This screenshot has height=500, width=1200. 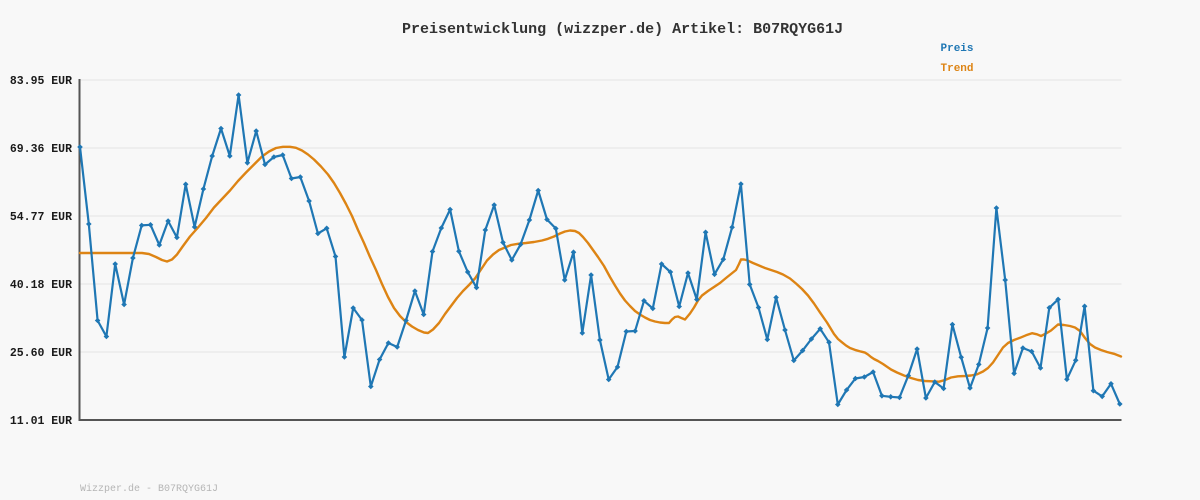 What do you see at coordinates (41, 421) in the screenshot?
I see `svg-text: 11.01 EUR` at bounding box center [41, 421].